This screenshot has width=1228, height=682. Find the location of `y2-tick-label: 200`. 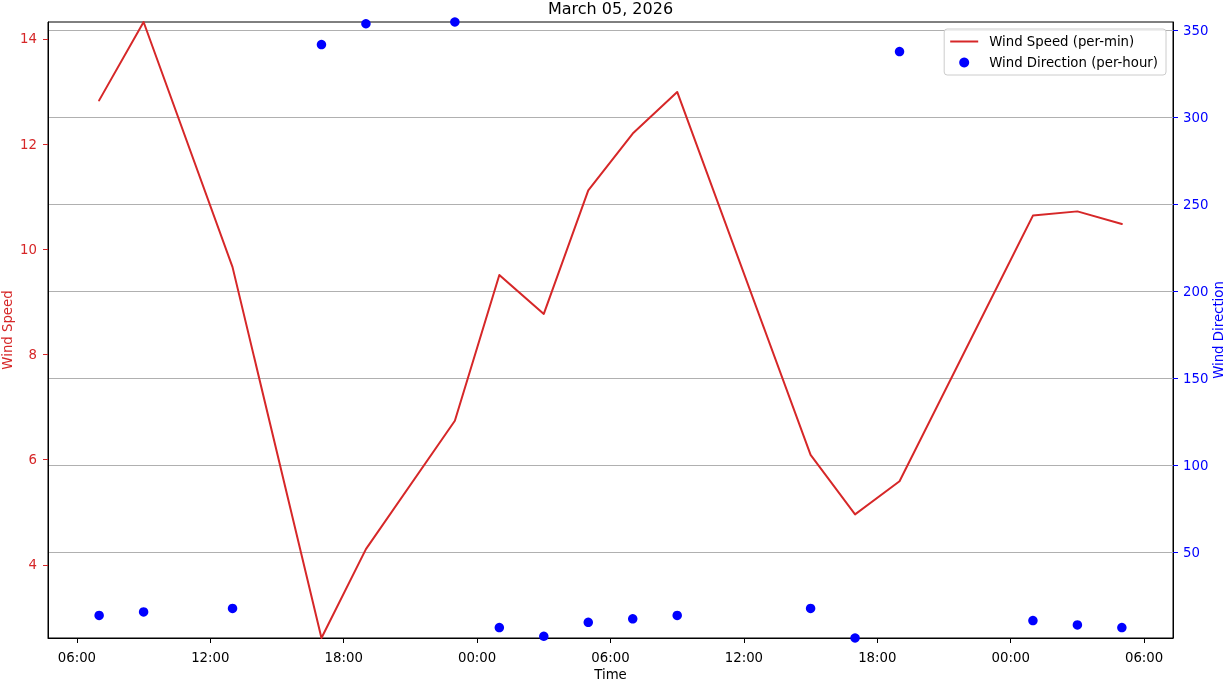

y2-tick-label: 200 is located at coordinates (1196, 292).